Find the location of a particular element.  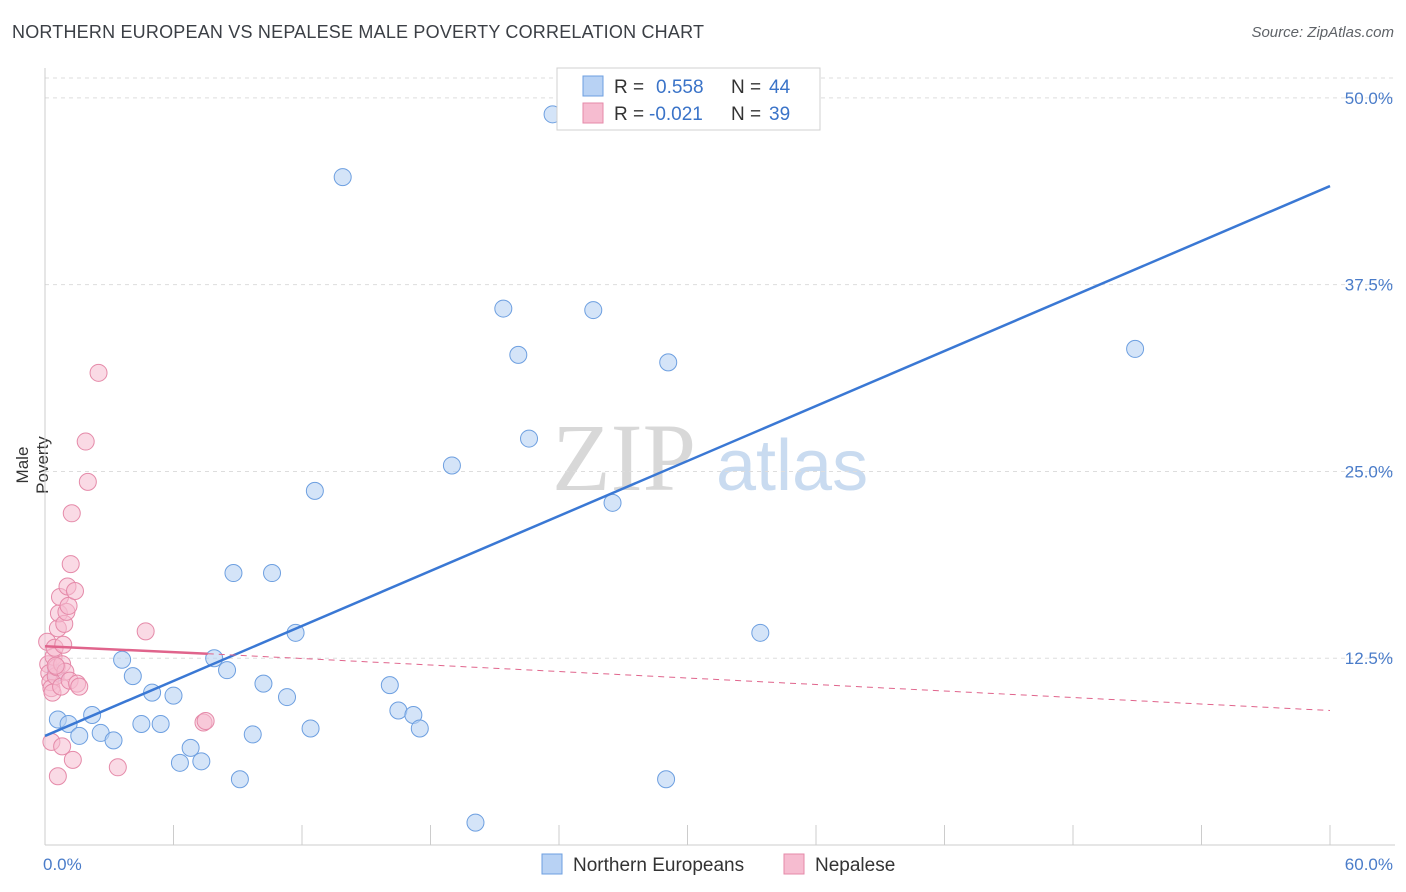

x-tick-labels: 0.0% 60.0% is located at coordinates (718, 864).